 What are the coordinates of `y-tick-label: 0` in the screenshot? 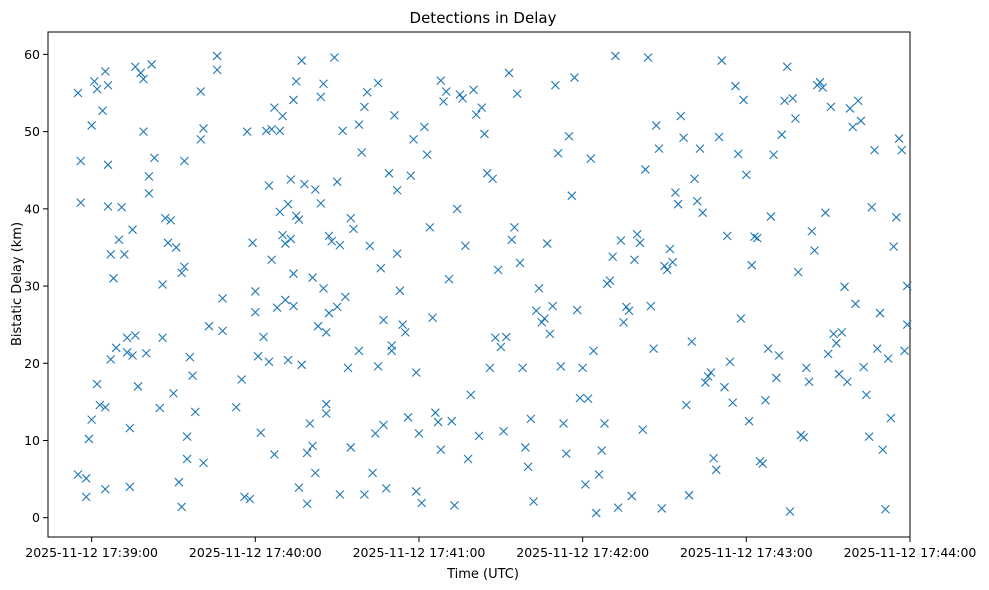 It's located at (36, 517).